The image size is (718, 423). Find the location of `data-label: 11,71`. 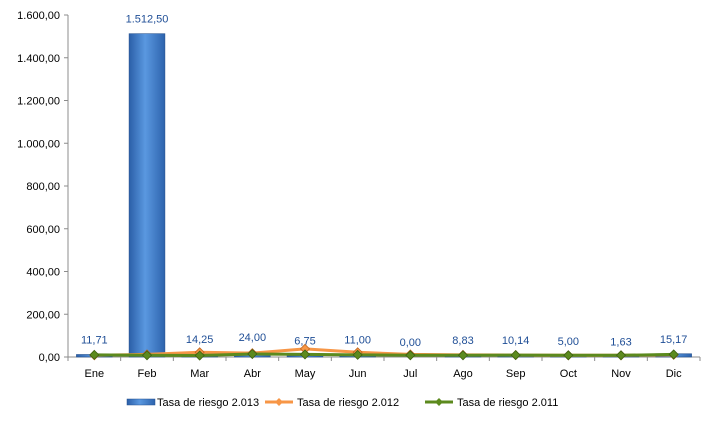

data-label: 11,71 is located at coordinates (94, 340).